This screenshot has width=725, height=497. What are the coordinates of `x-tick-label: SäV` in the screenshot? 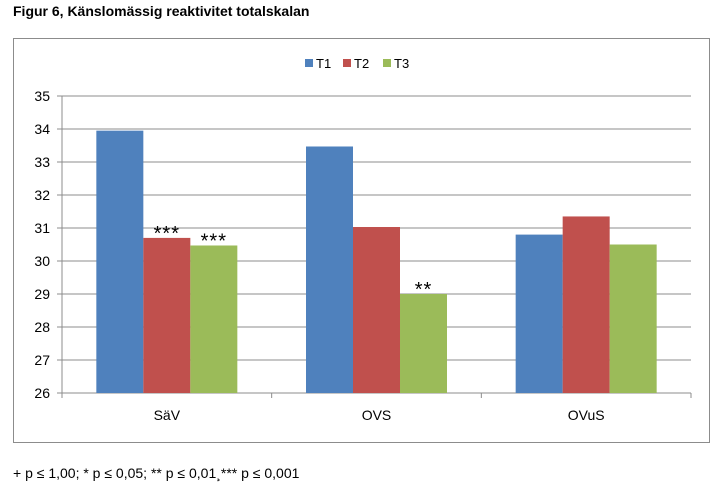 It's located at (167, 415).